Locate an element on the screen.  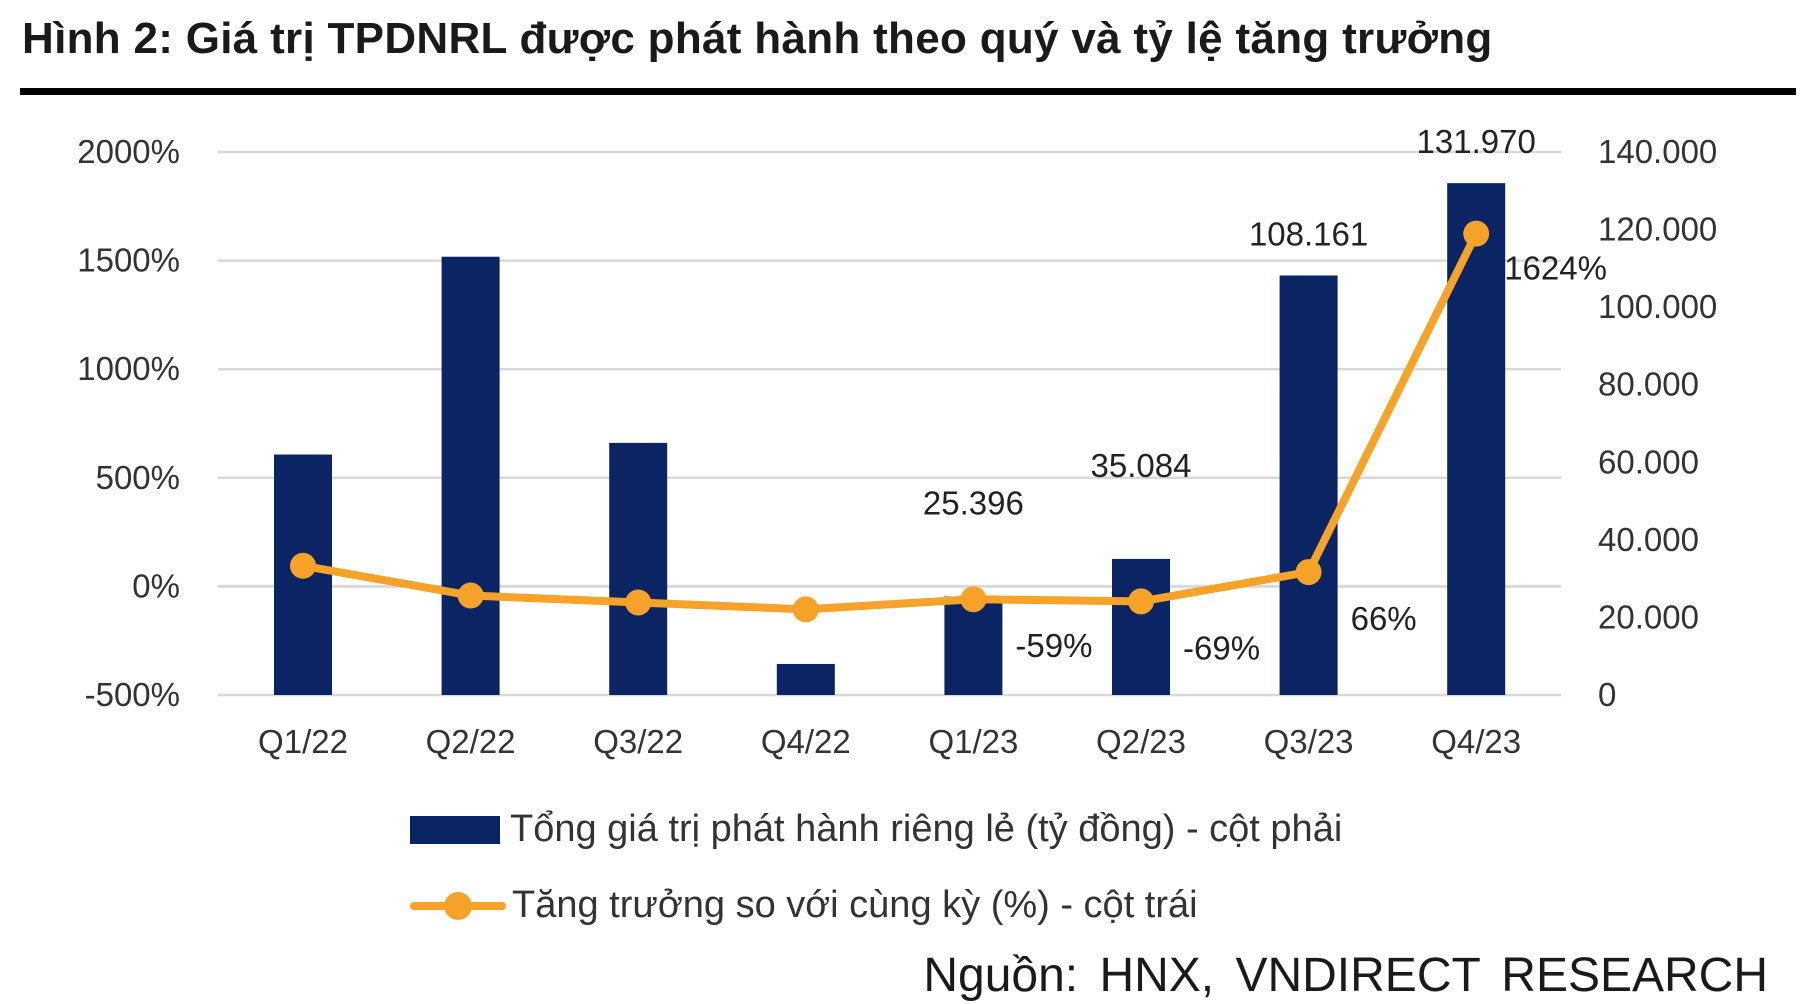
x-tick-label: Q2/23 is located at coordinates (1141, 741).